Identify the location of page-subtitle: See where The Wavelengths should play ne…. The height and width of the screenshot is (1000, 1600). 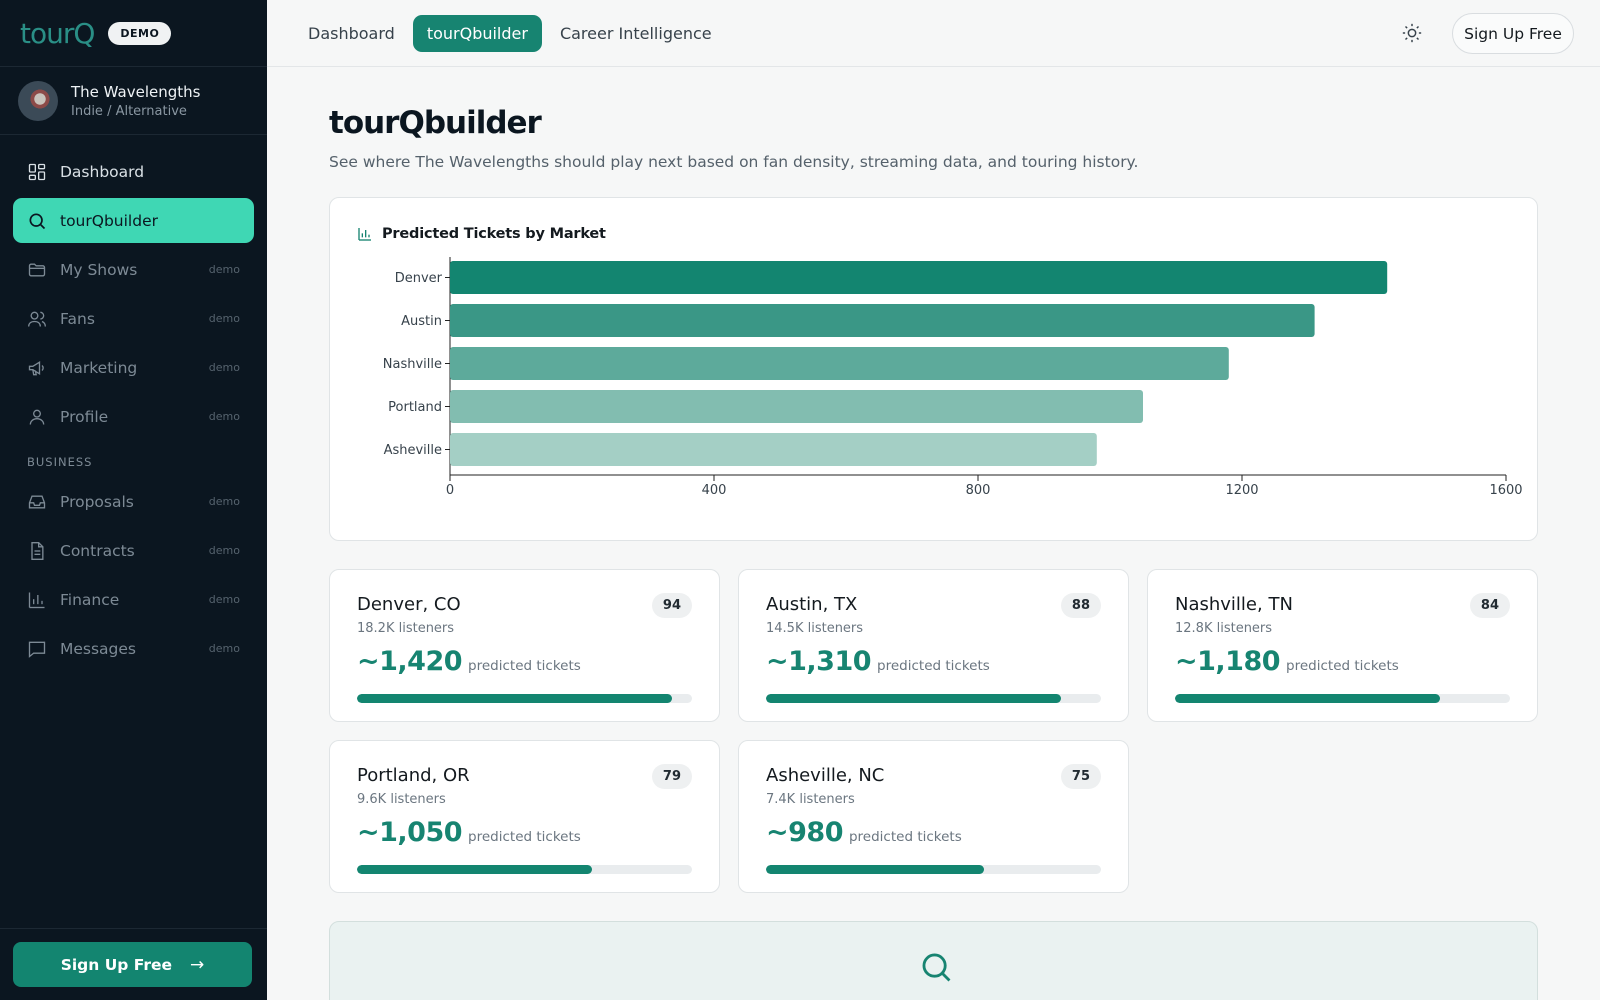
(734, 162).